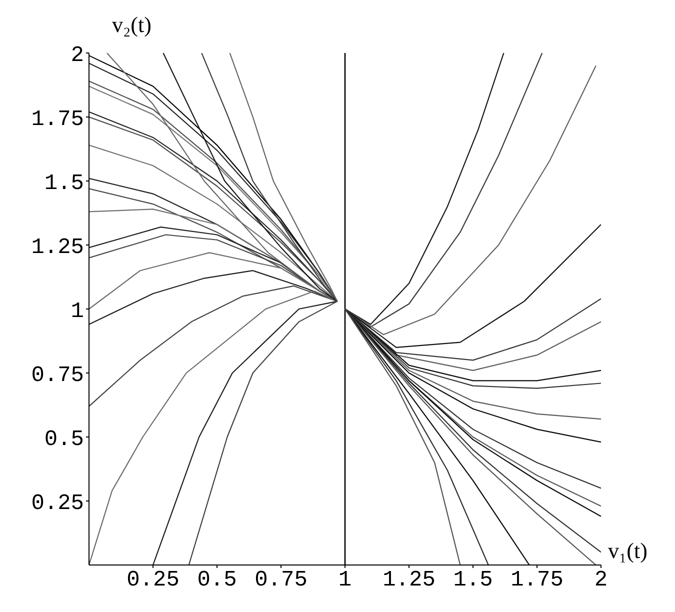 The image size is (675, 612). What do you see at coordinates (345, 580) in the screenshot?
I see `x-tick-label: 1` at bounding box center [345, 580].